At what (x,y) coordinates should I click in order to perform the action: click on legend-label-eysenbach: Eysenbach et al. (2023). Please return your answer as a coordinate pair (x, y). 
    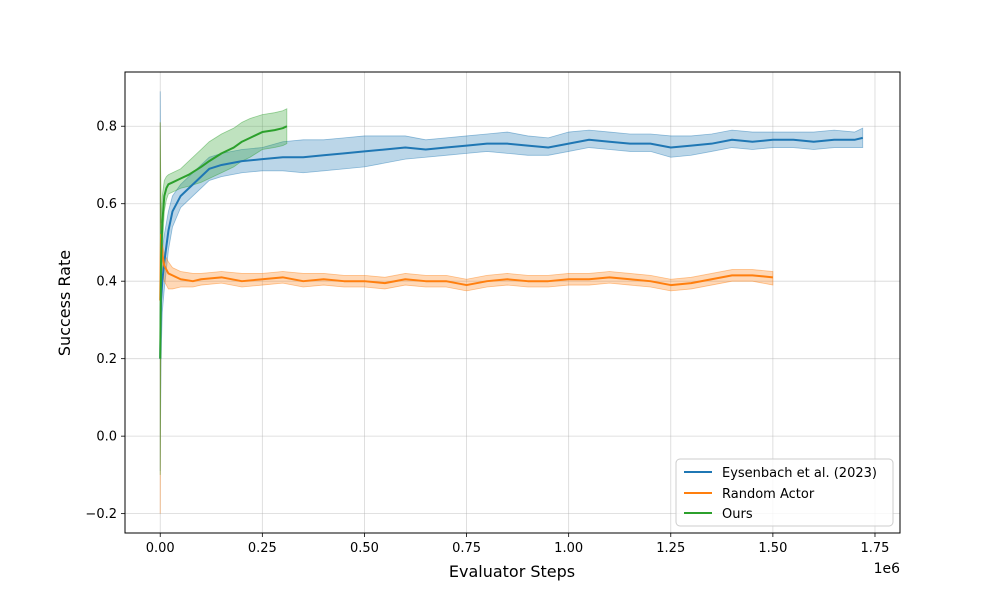
    Looking at the image, I should click on (799, 473).